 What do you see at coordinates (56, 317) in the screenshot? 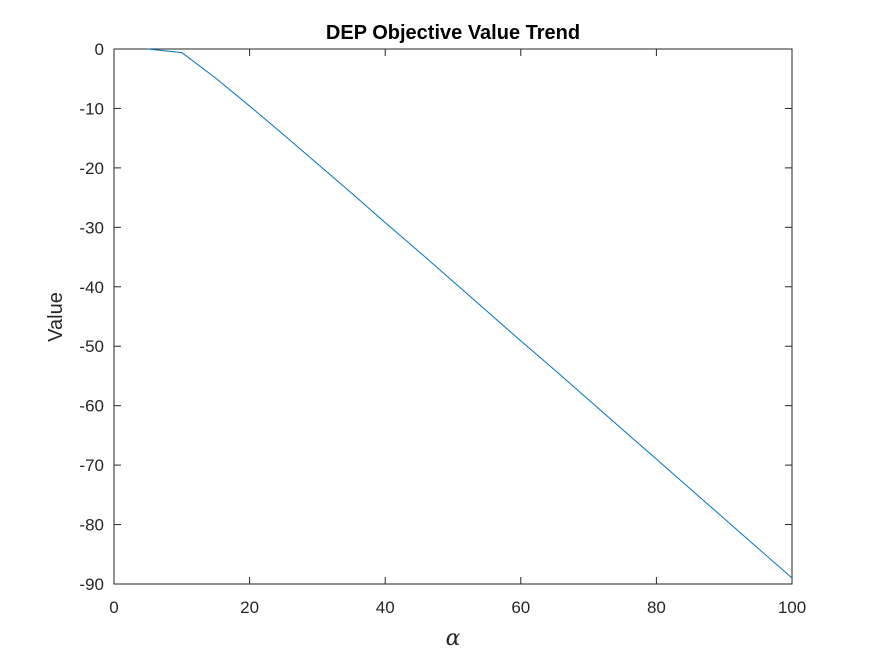
I see `y-axis-label: Value` at bounding box center [56, 317].